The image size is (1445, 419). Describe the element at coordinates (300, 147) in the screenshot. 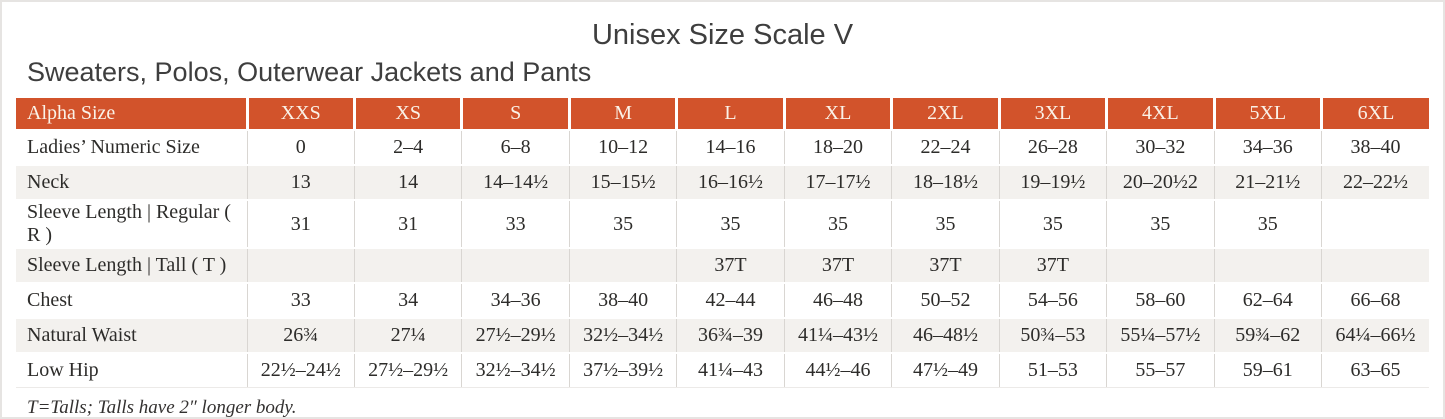

I see `table-cell: 0` at that location.